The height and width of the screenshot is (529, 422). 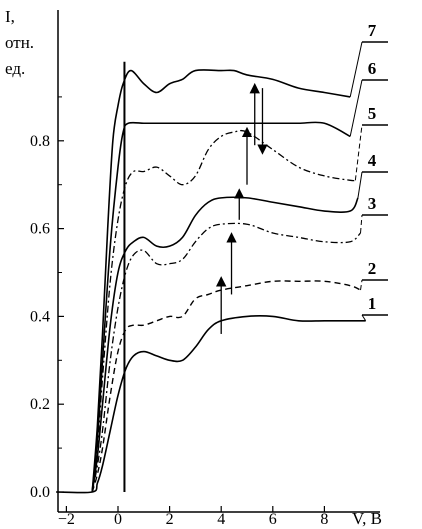 I want to click on y-tick-label: 0.0, so click(x=40, y=492).